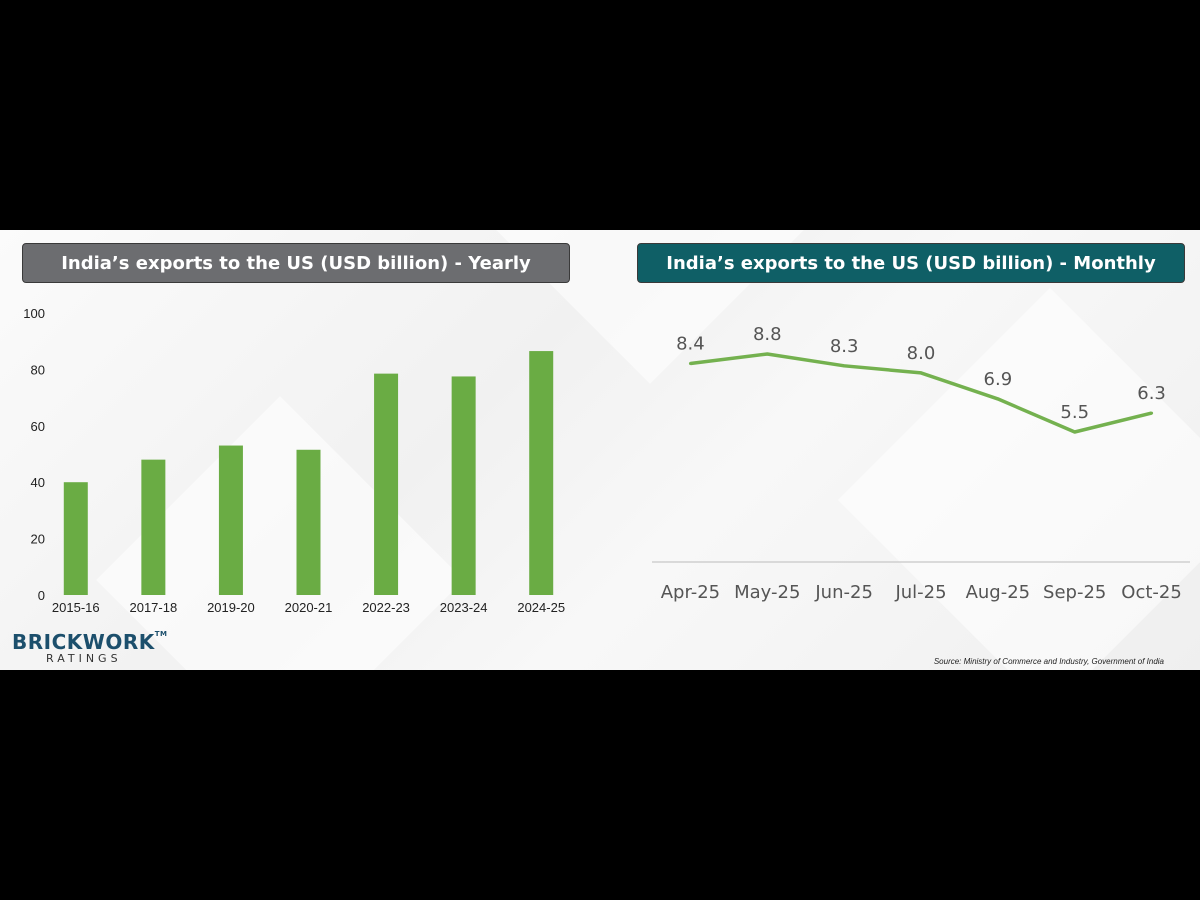  I want to click on y-tick-label: 60, so click(38, 426).